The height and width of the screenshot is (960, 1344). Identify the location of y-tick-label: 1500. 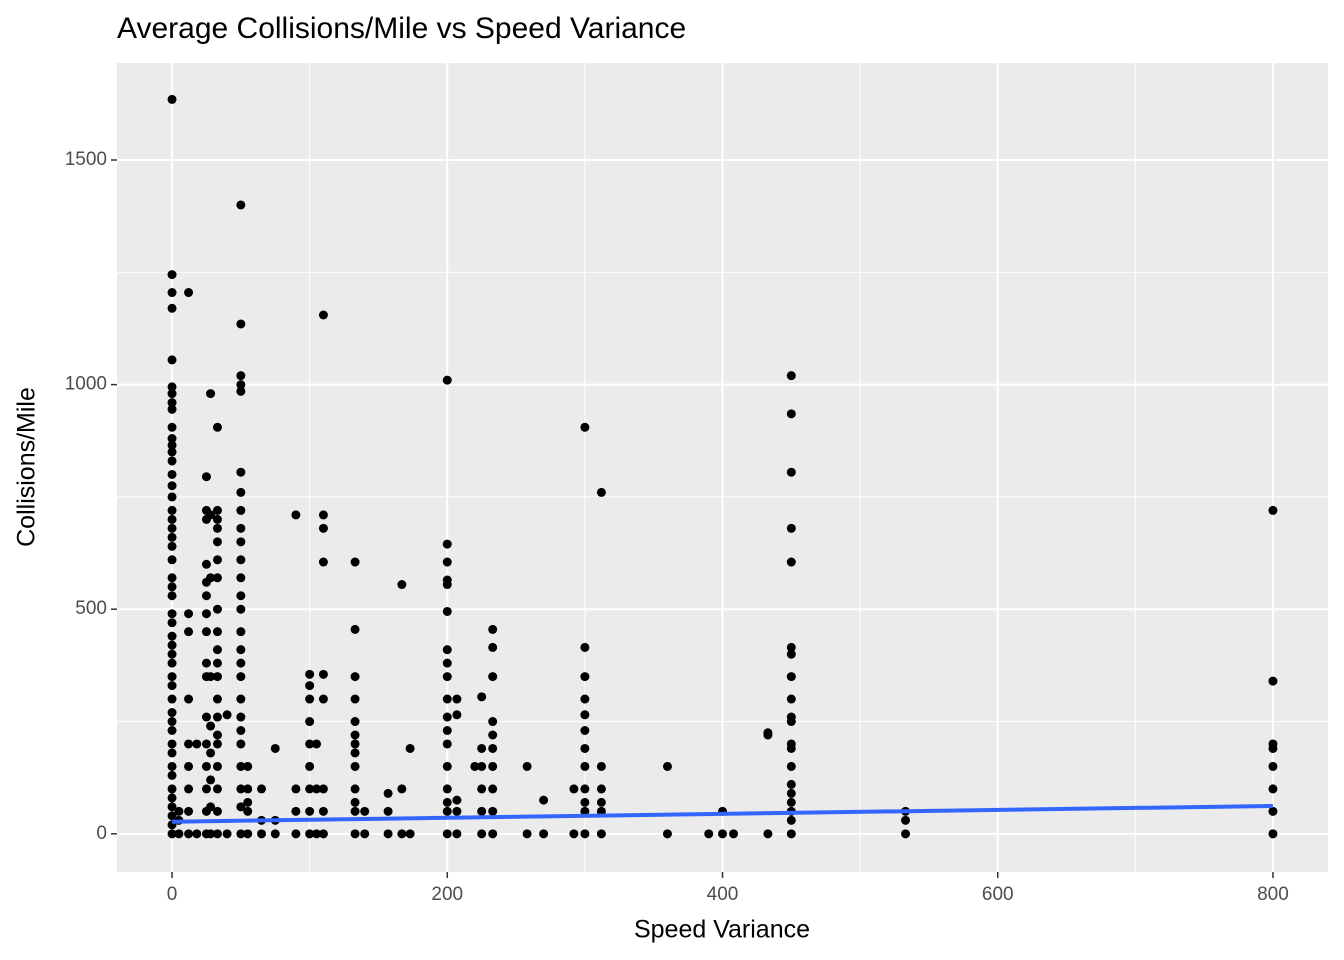
(86, 159).